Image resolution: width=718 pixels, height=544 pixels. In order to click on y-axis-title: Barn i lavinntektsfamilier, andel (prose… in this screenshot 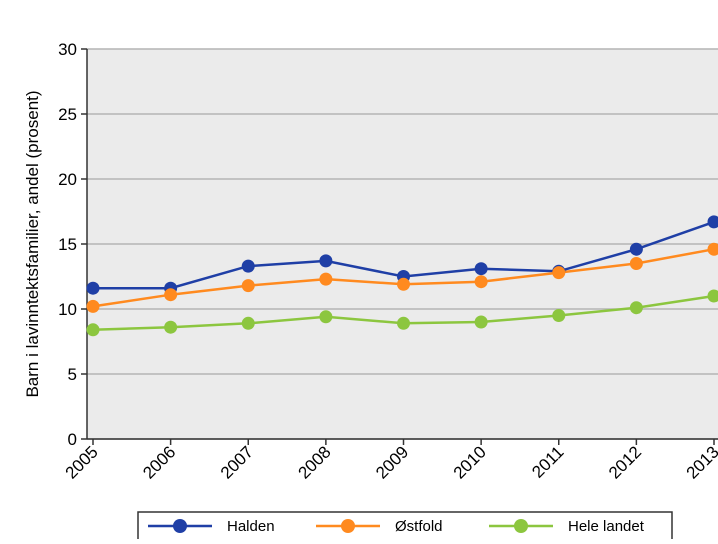, I will do `click(32, 243)`.